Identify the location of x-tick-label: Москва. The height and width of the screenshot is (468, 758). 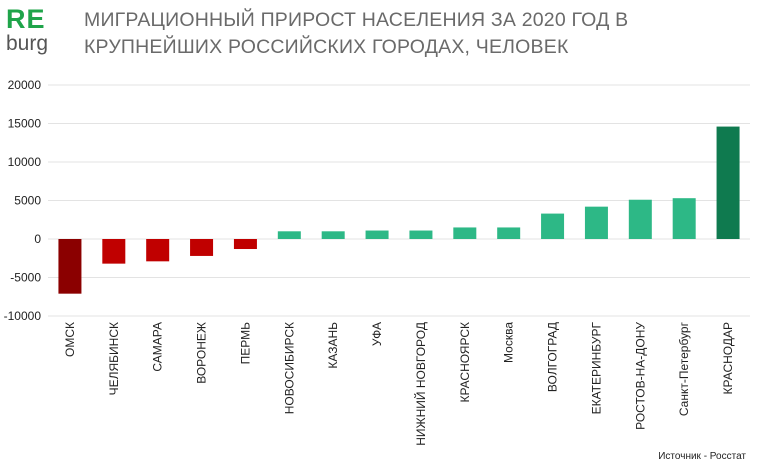
(509, 342).